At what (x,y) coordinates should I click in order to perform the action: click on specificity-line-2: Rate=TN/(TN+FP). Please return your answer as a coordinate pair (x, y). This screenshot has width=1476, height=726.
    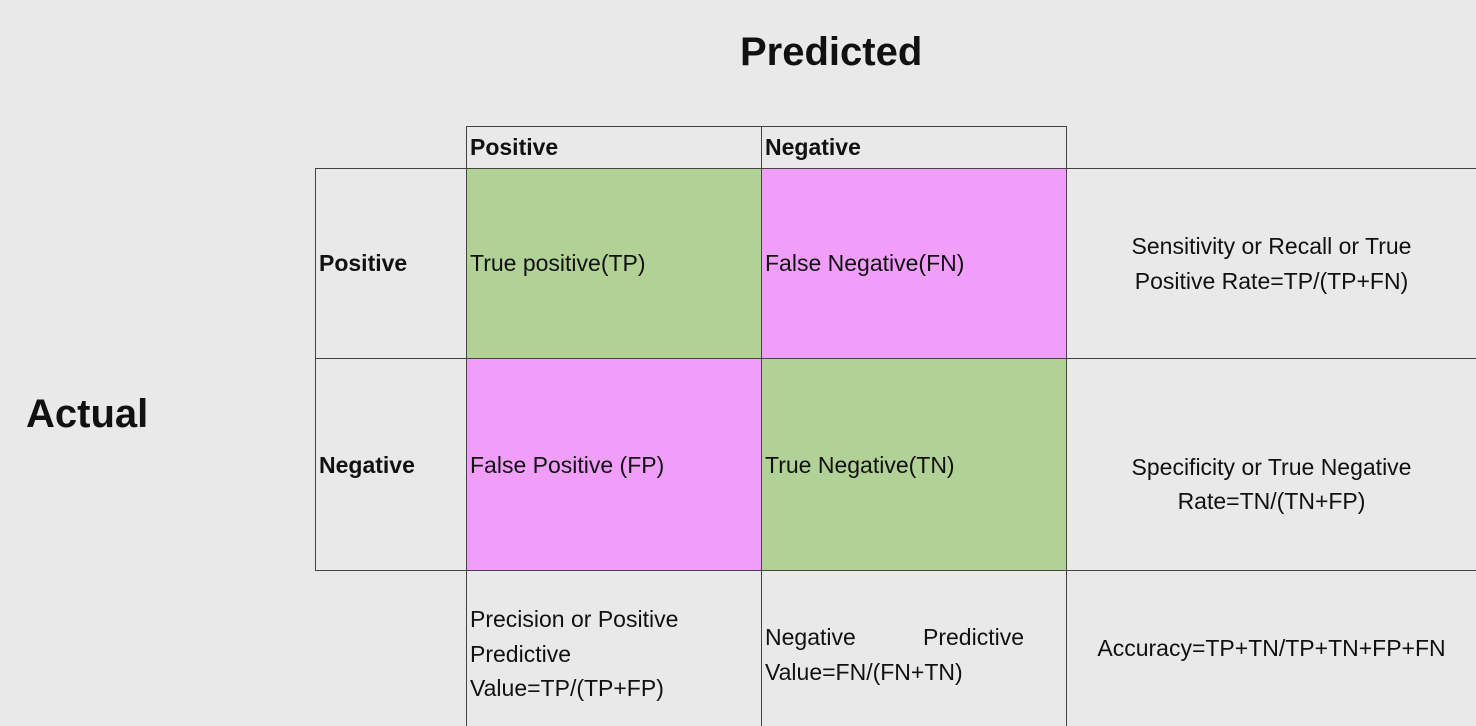
    Looking at the image, I should click on (1271, 501).